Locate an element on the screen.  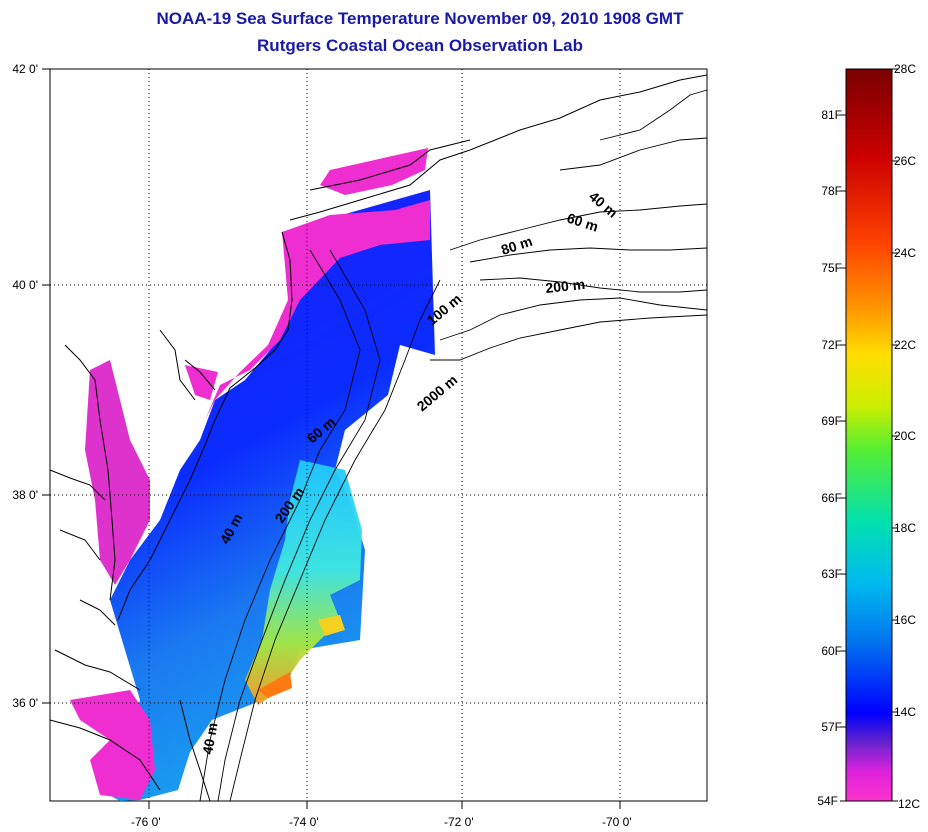
sst-cold-bay is located at coordinates (117, 472).